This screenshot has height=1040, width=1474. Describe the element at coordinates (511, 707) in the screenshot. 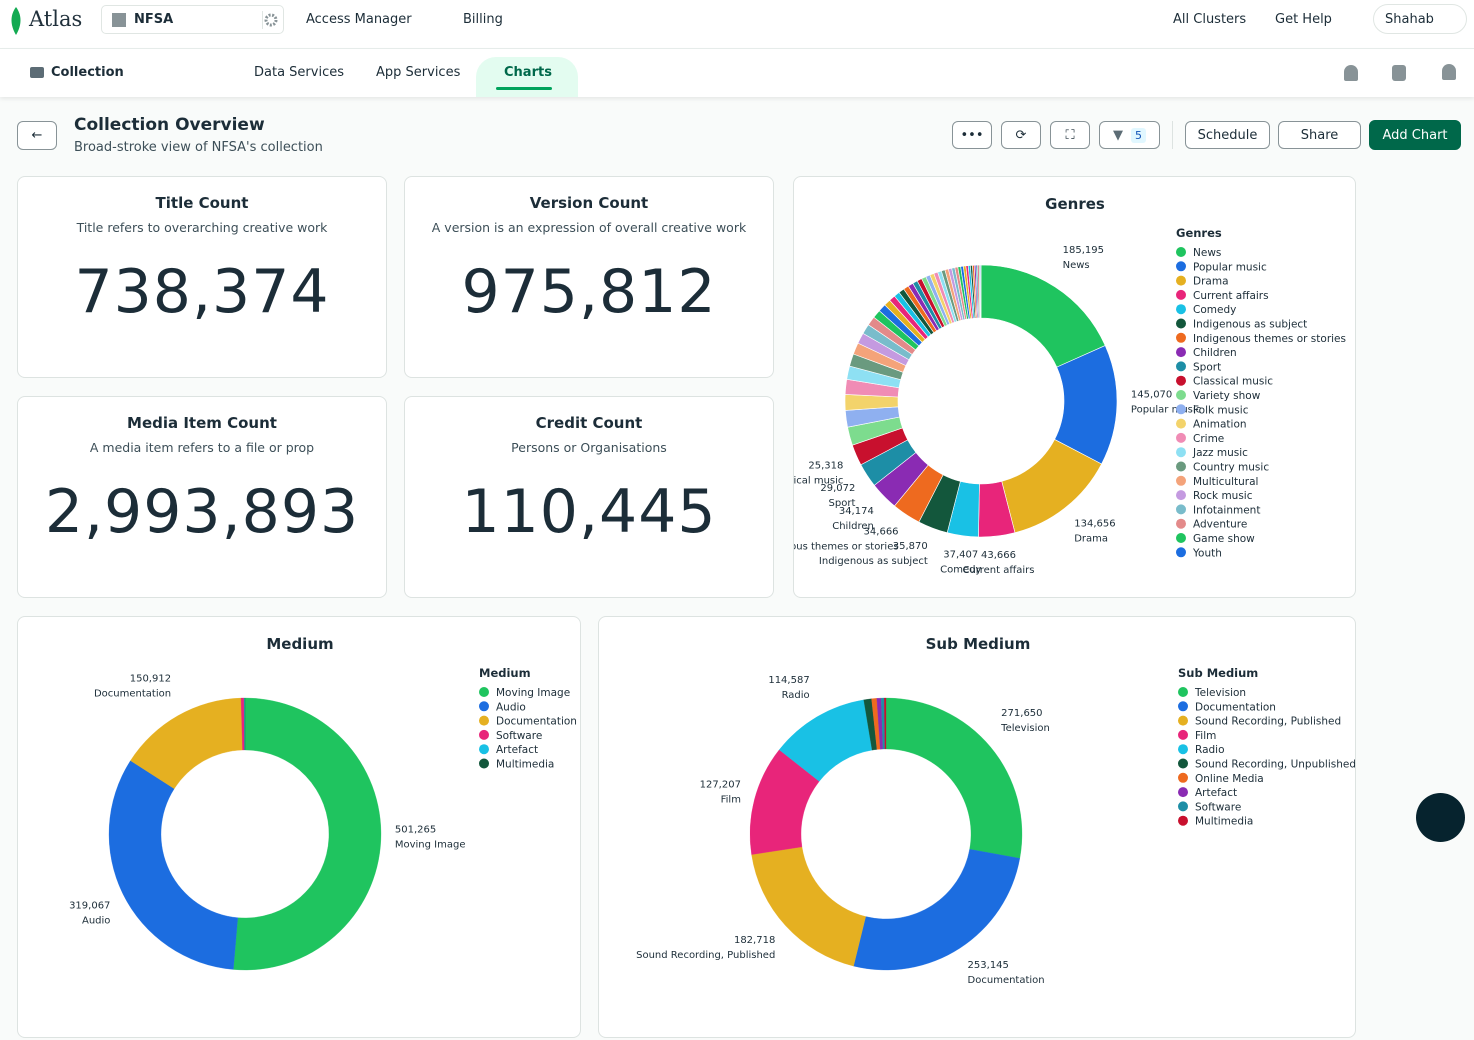

I see `legend-label: Audio` at that location.